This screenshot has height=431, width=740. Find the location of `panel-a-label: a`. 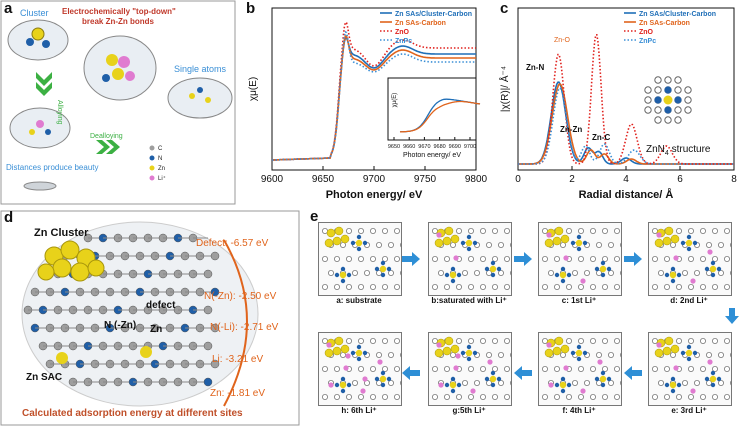

panel-a-label: a is located at coordinates (8, 8).